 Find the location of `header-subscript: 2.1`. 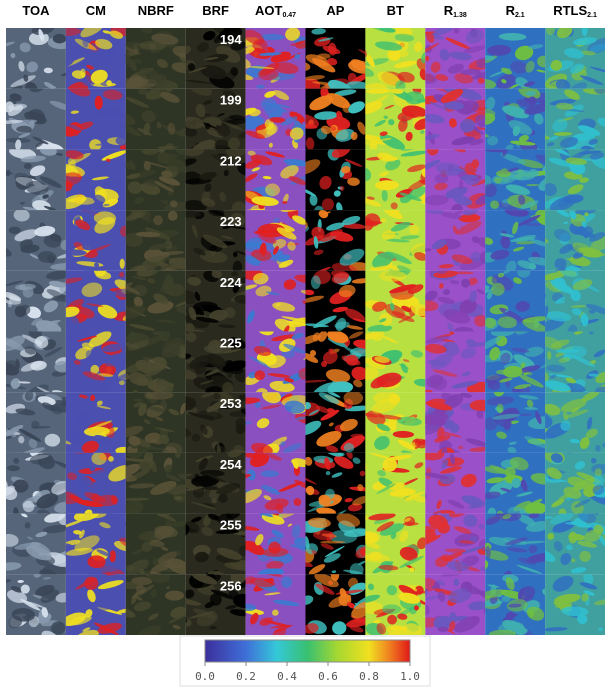

header-subscript: 2.1 is located at coordinates (520, 15).